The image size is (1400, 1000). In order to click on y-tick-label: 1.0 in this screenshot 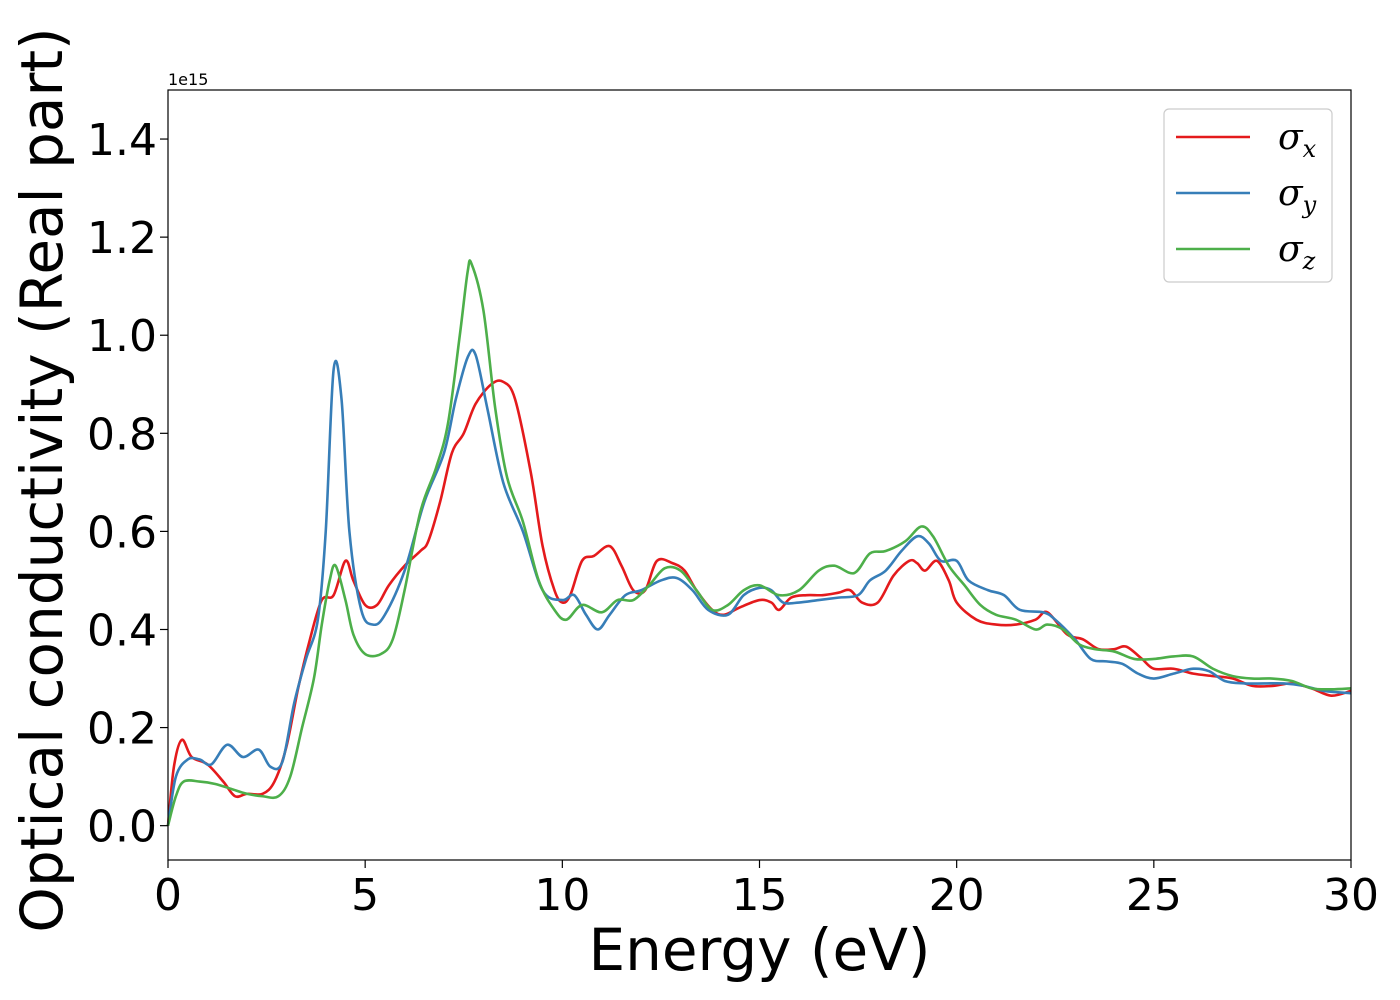, I will do `click(122, 336)`.